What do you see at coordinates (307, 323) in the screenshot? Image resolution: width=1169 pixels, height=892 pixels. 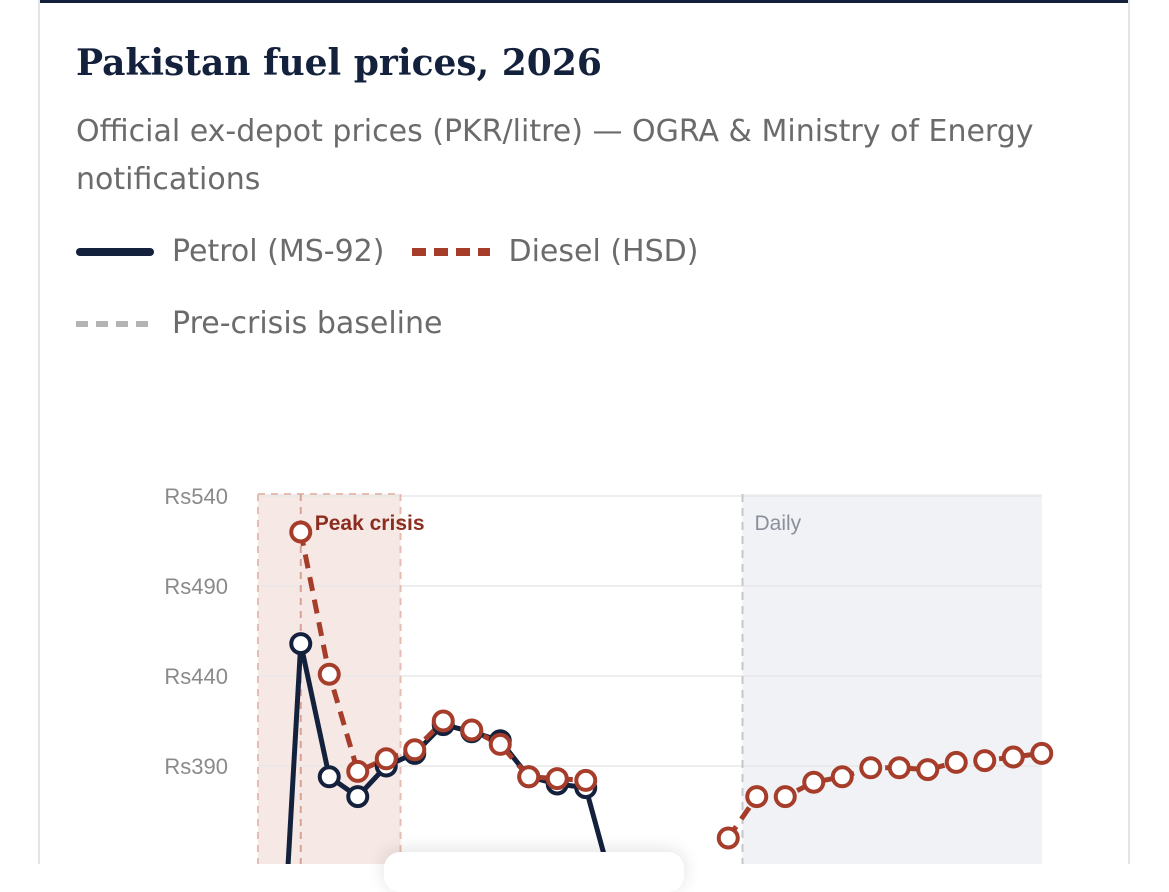 I see `legend-label-baseline: Pre-crisis baseline` at bounding box center [307, 323].